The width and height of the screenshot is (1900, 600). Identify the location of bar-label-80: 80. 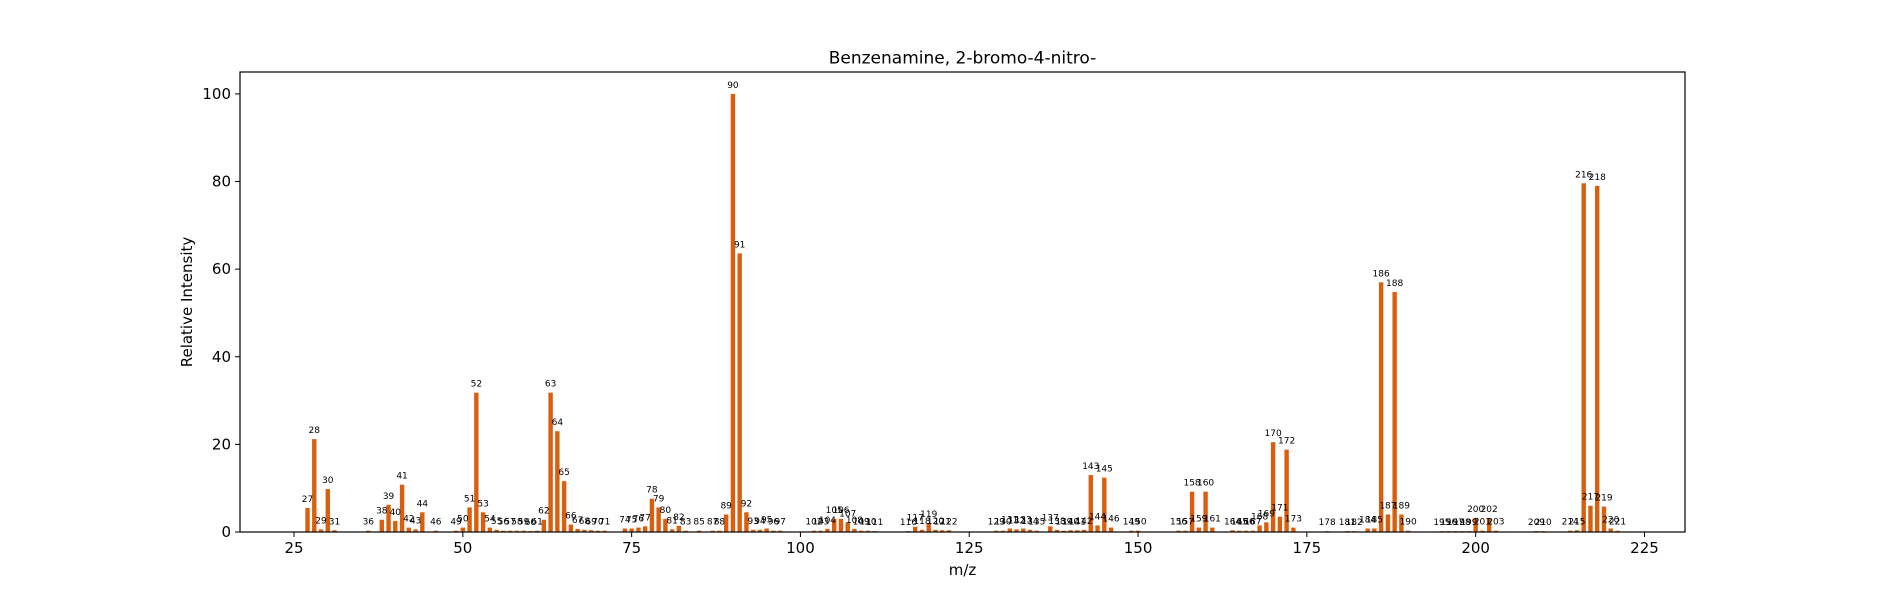
(666, 511).